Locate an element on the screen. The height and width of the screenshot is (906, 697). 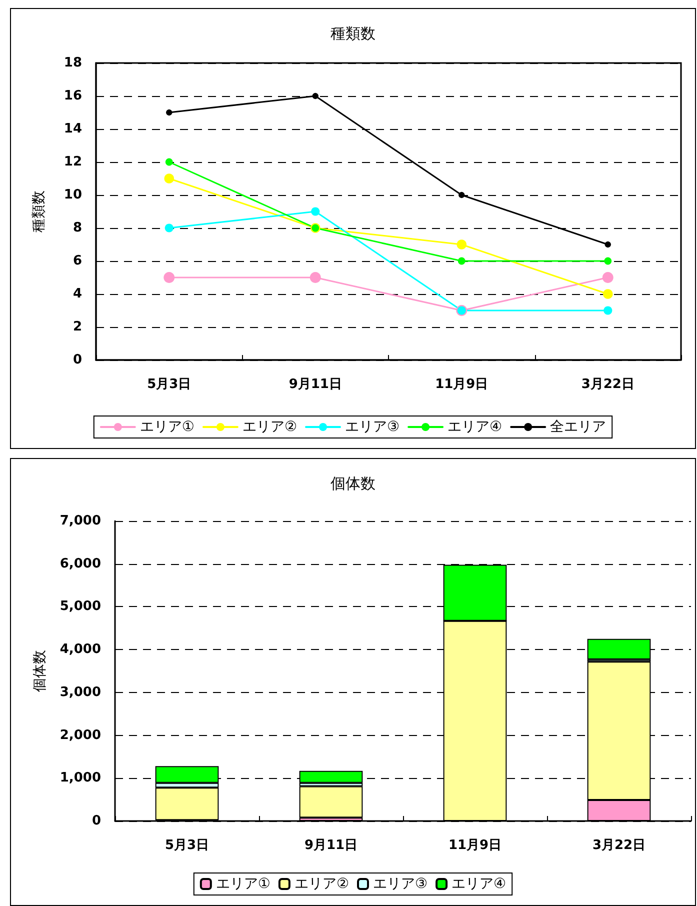
y-tick-label: 3,000 is located at coordinates (80, 692).